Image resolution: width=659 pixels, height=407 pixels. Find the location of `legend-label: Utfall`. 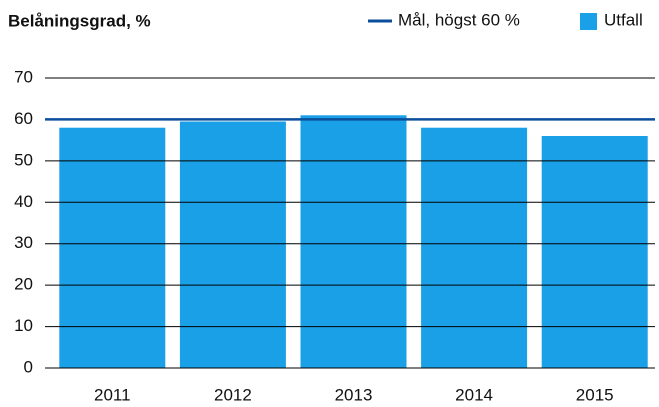

legend-label: Utfall is located at coordinates (623, 19).